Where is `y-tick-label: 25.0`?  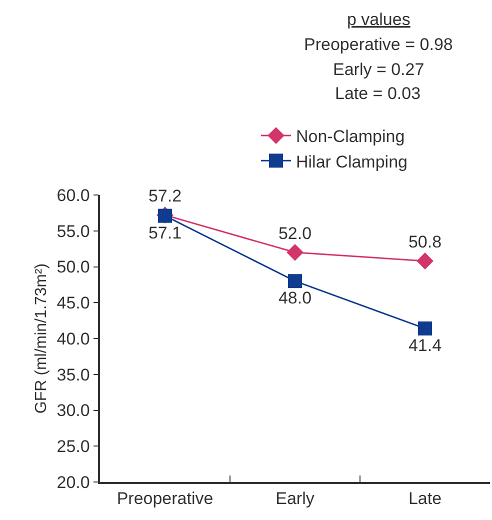
y-tick-label: 25.0 is located at coordinates (73, 446).